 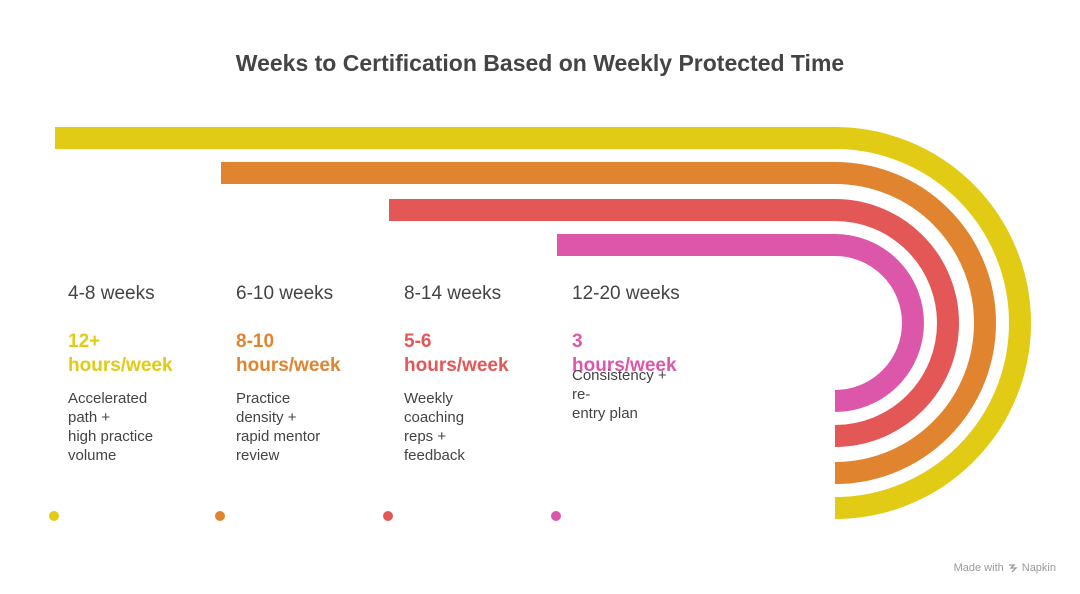 What do you see at coordinates (285, 293) in the screenshot?
I see `tier-duration: 6-10 weeks` at bounding box center [285, 293].